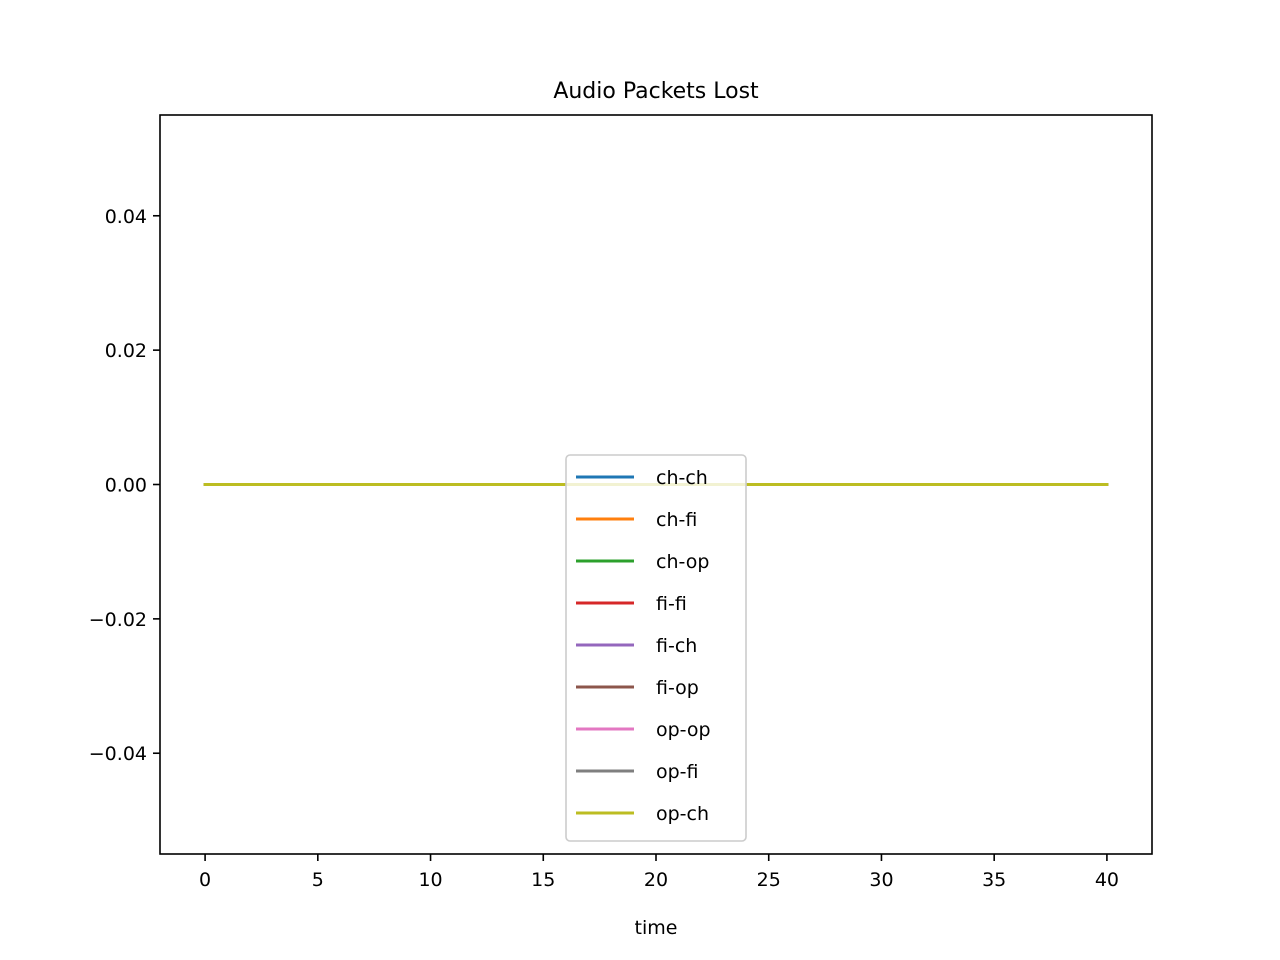 This screenshot has height=960, width=1280. I want to click on chart-title: Audio Packets Lost, so click(656, 91).